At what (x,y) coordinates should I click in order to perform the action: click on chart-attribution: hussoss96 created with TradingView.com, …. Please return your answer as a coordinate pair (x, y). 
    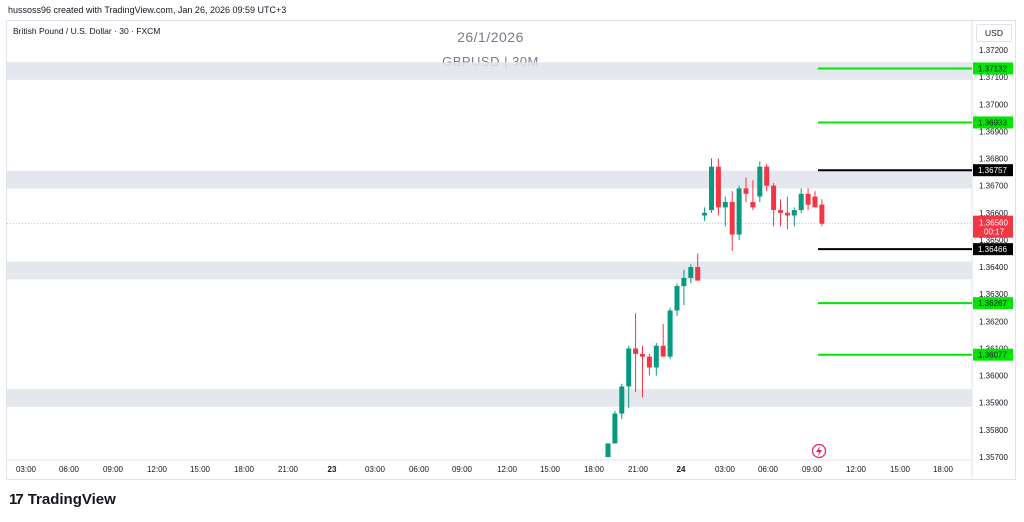
    Looking at the image, I should click on (147, 10).